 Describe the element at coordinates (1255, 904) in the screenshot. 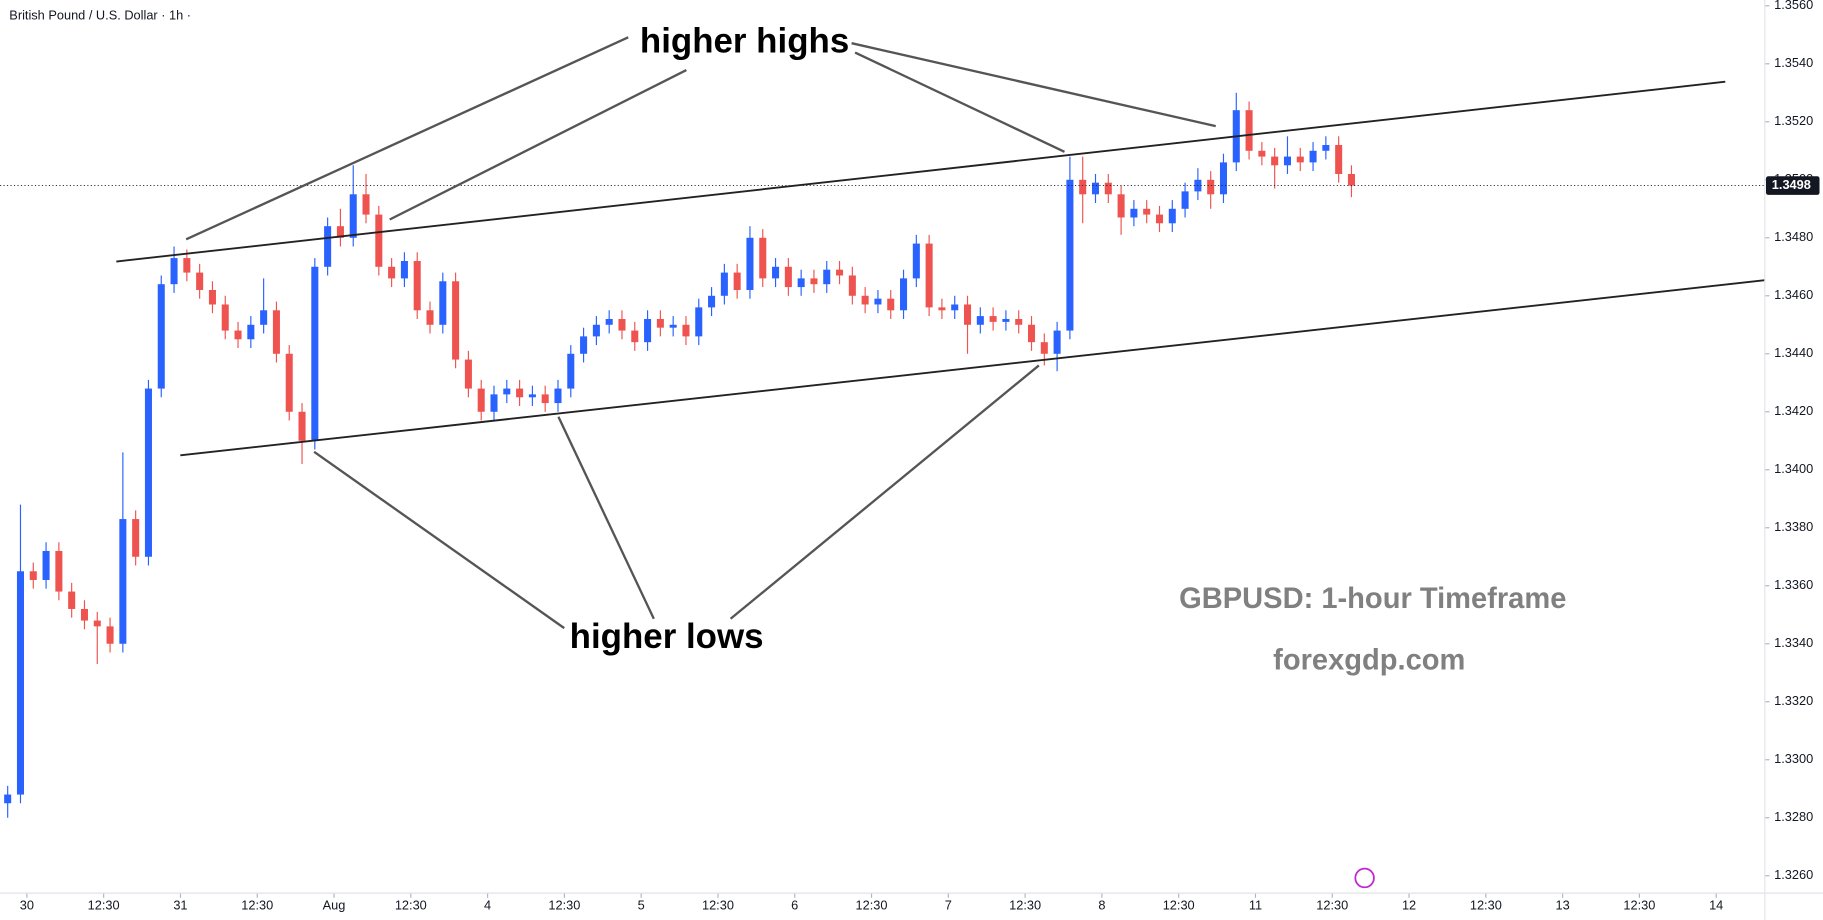

I see `x-tick-label: 11` at that location.